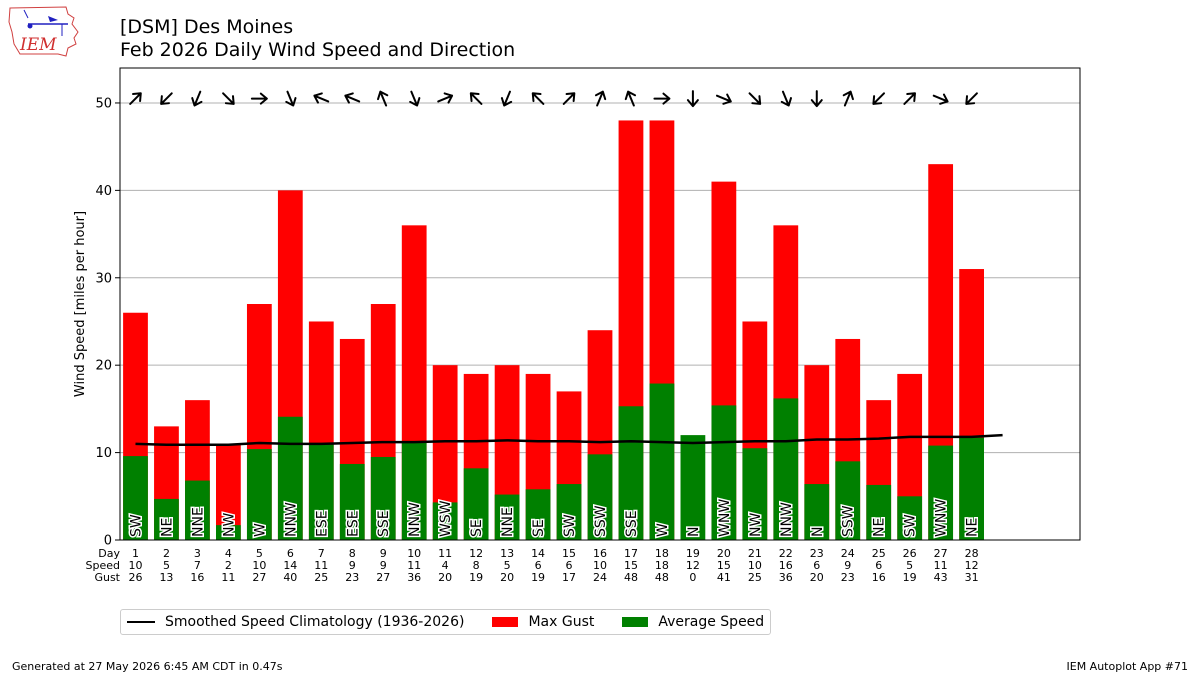 The height and width of the screenshot is (675, 1200). Describe the element at coordinates (166, 577) in the screenshot. I see `table-cell: 13` at that location.